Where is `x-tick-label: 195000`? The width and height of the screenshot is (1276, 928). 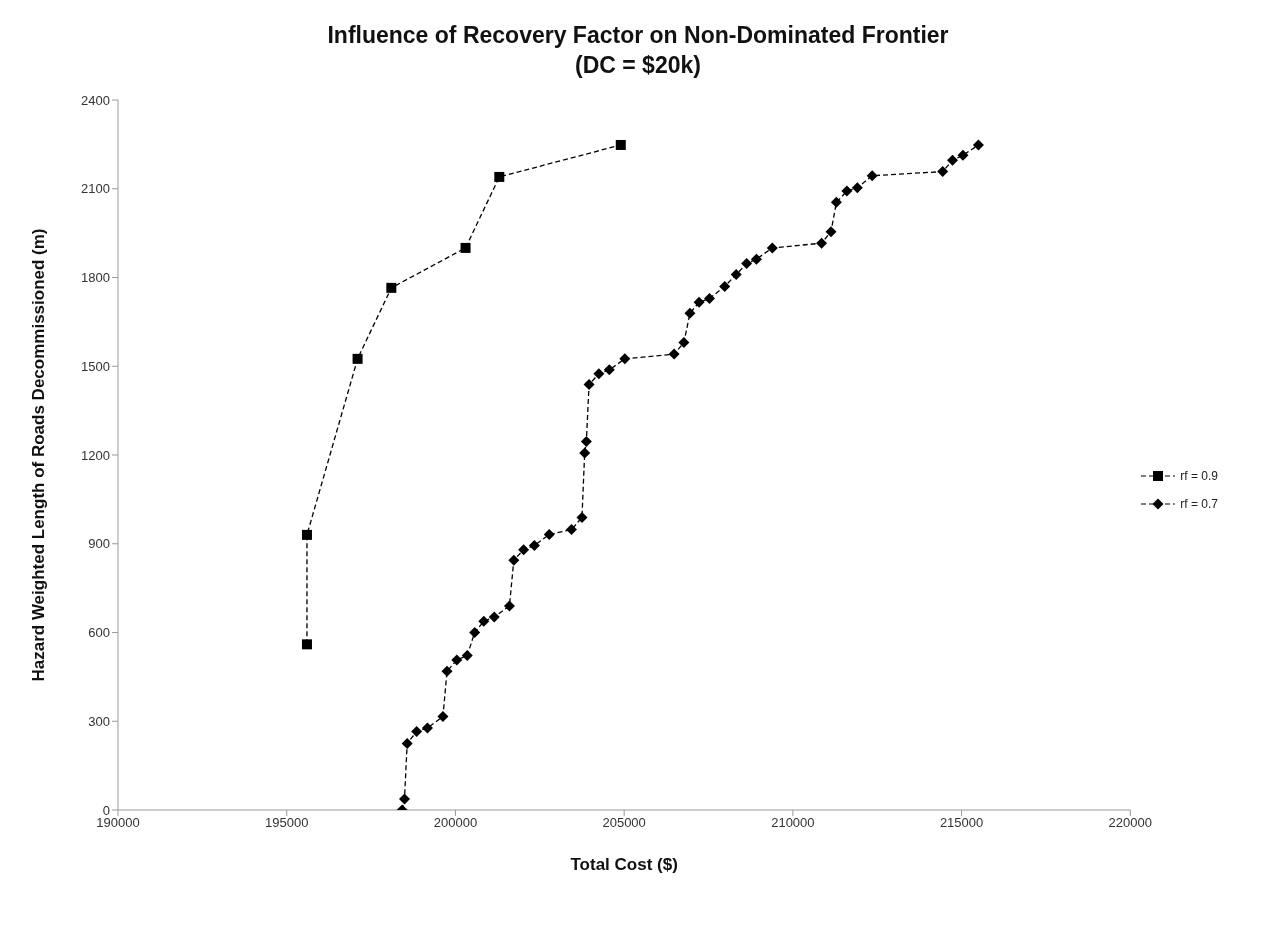
x-tick-label: 195000 is located at coordinates (287, 823).